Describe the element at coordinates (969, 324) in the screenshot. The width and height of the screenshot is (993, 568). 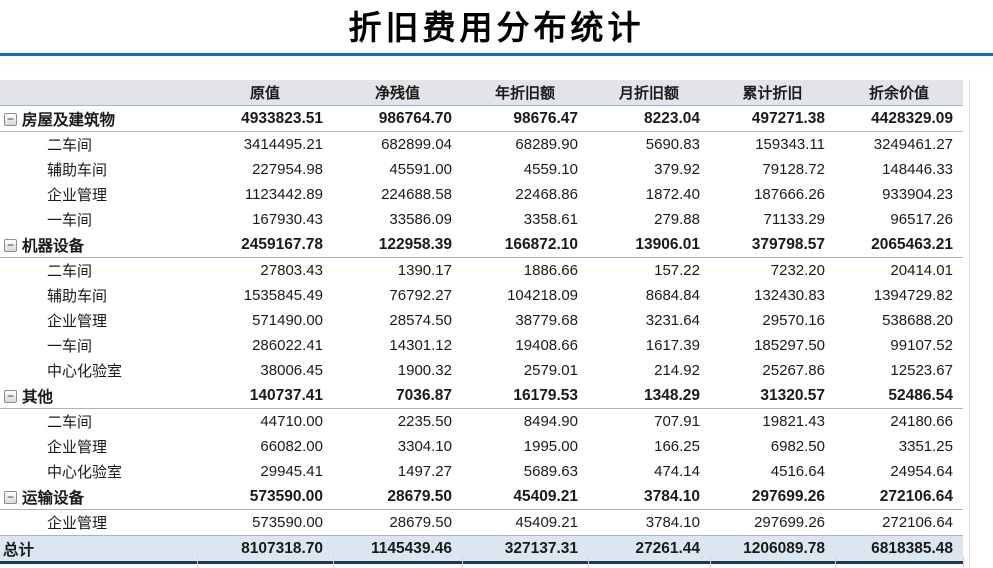
I see `right-column-gridline` at that location.